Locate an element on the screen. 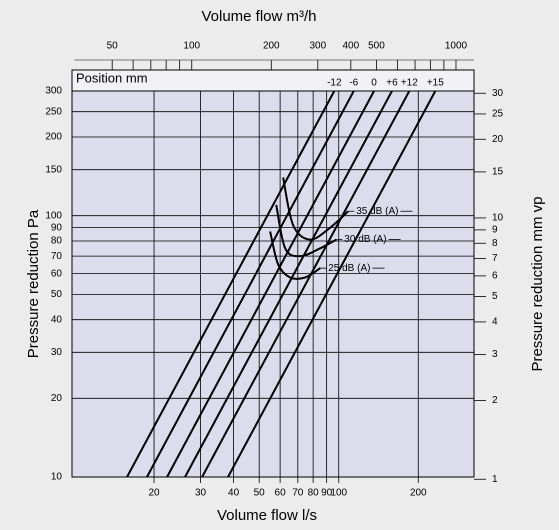 The height and width of the screenshot is (530, 559). x-tick-label: 20 is located at coordinates (154, 493).